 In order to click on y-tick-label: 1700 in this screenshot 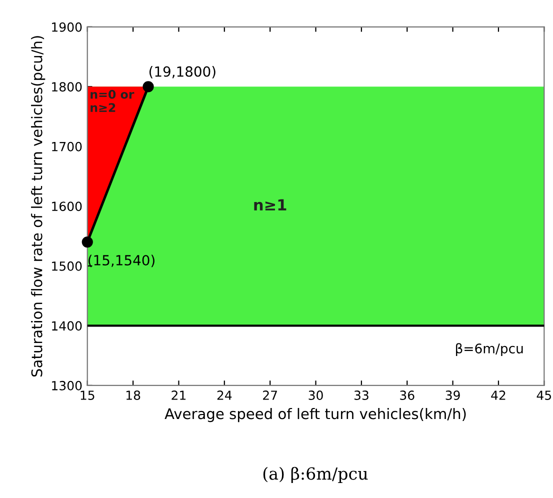, I will do `click(67, 147)`.